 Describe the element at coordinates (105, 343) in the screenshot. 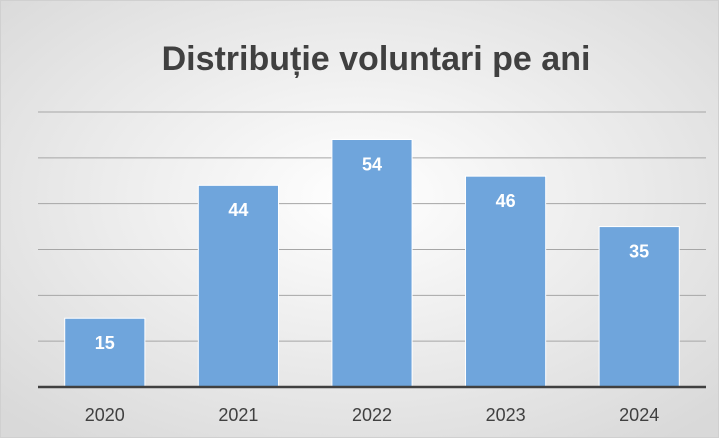

I see `data-label: 15` at that location.